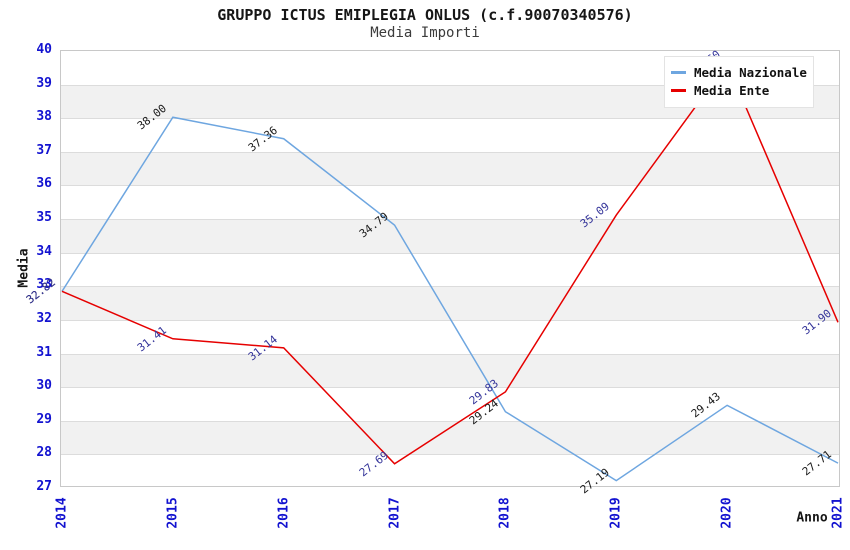 The image size is (850, 550). I want to click on y-tick-label: 36, so click(44, 184).